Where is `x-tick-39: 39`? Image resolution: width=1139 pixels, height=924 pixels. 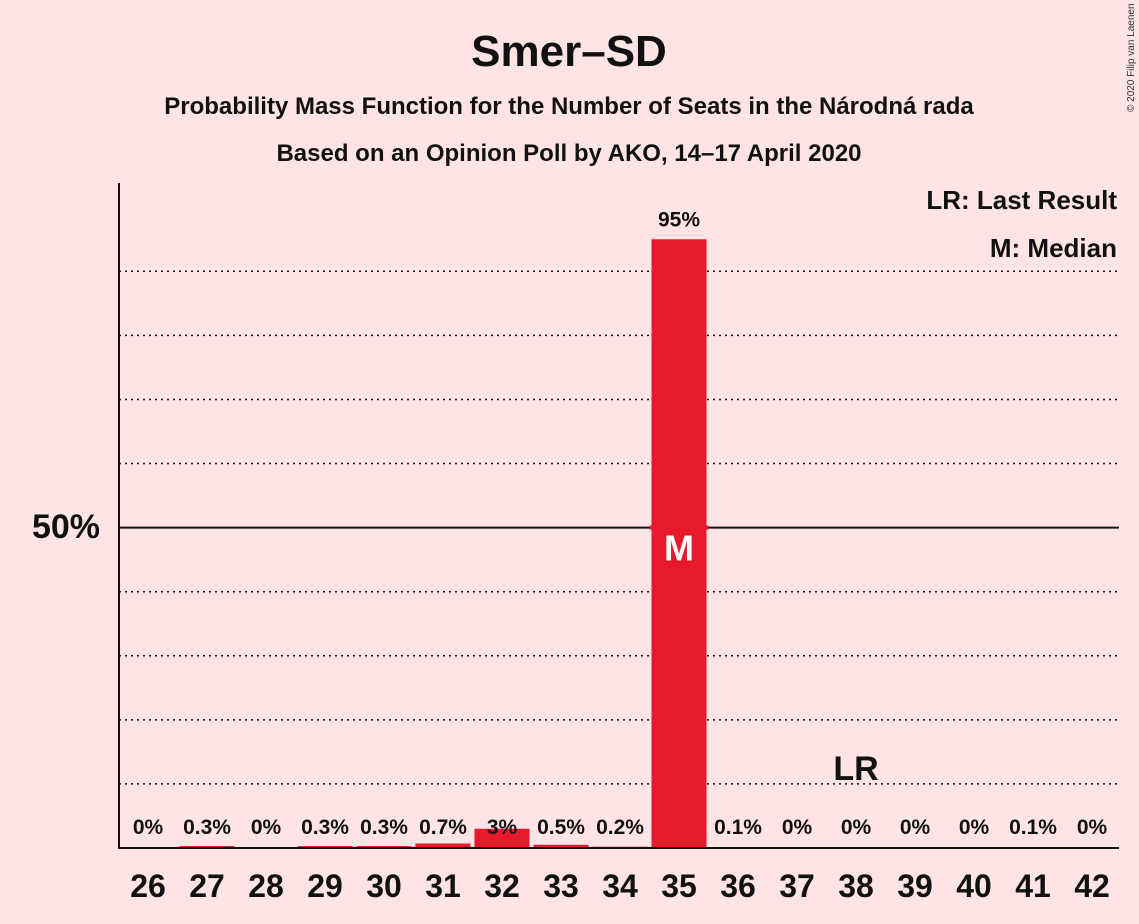 x-tick-39: 39 is located at coordinates (915, 886).